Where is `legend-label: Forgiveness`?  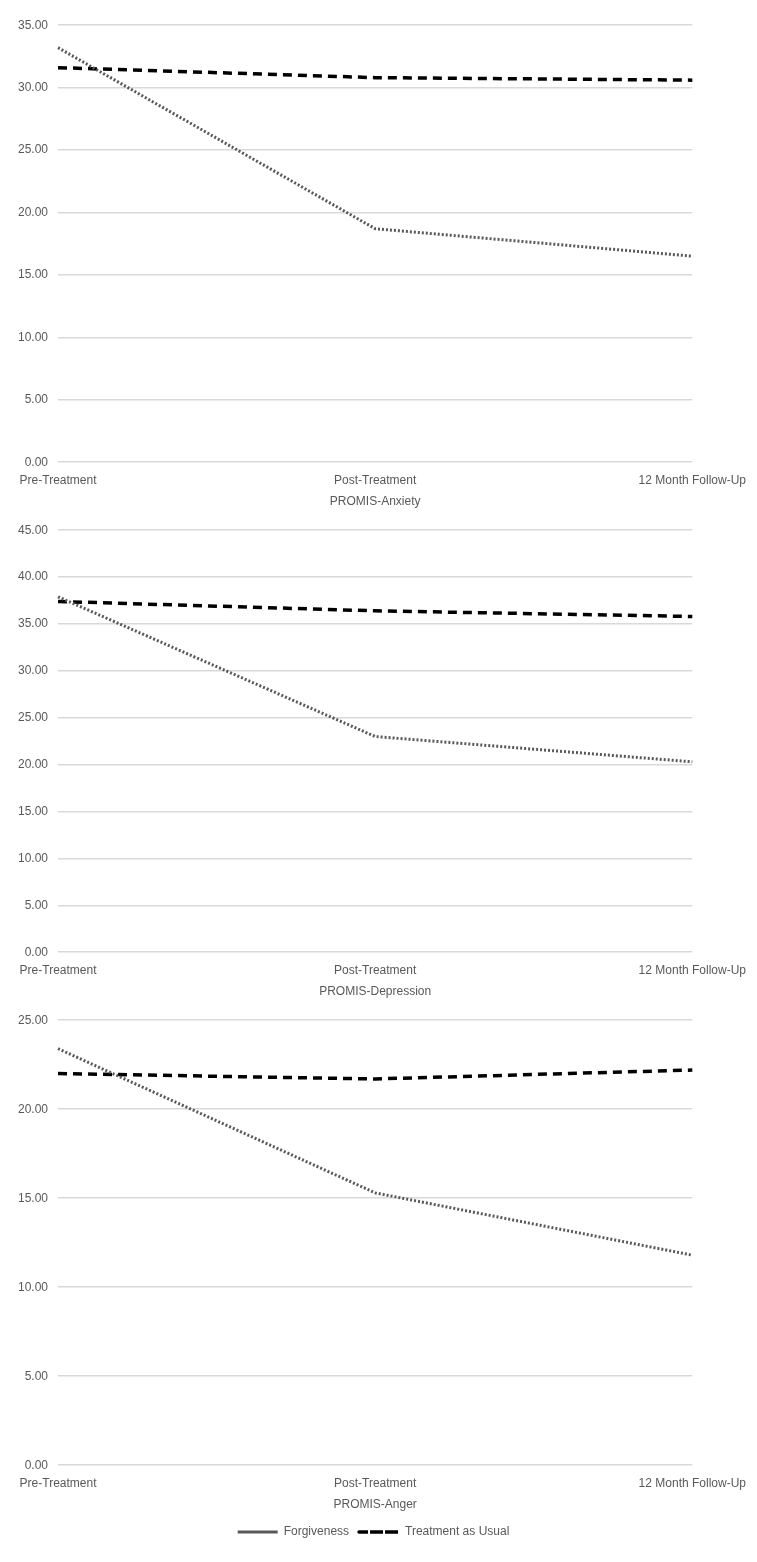 legend-label: Forgiveness is located at coordinates (316, 1531).